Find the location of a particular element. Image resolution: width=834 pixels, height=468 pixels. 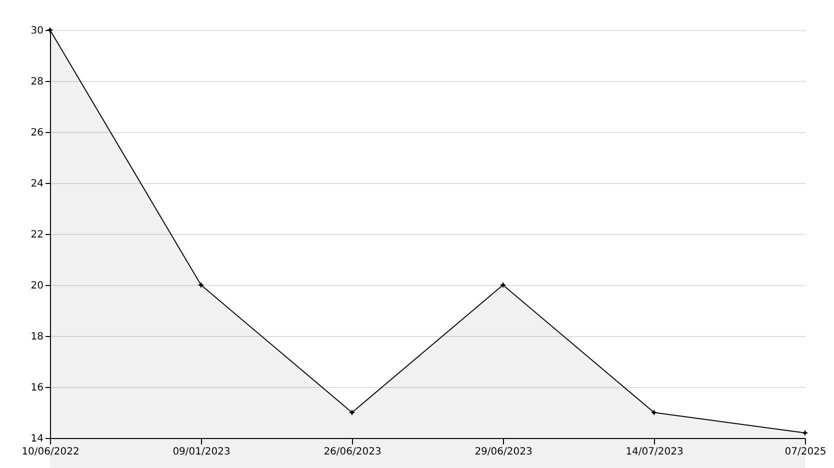

x-tick-label: 26/06/2023 is located at coordinates (353, 452).